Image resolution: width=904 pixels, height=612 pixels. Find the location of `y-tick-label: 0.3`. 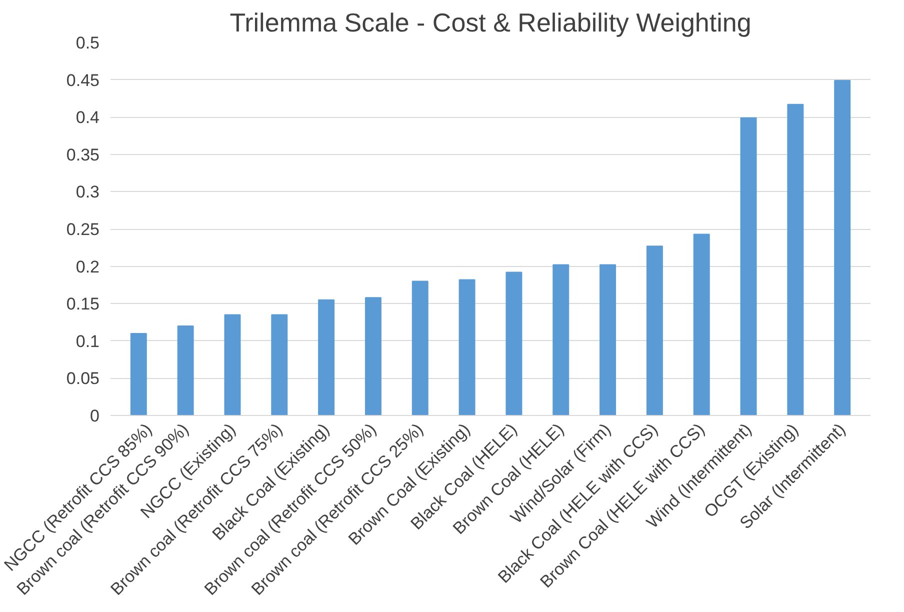

y-tick-label: 0.3 is located at coordinates (88, 192).